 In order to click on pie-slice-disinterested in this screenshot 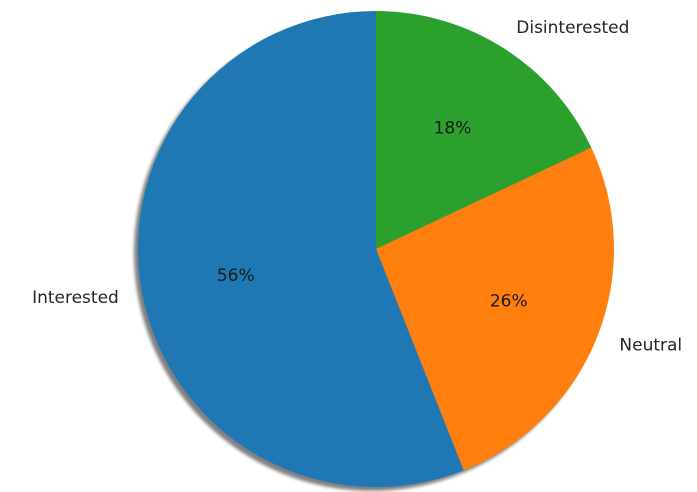, I will do `click(484, 130)`.